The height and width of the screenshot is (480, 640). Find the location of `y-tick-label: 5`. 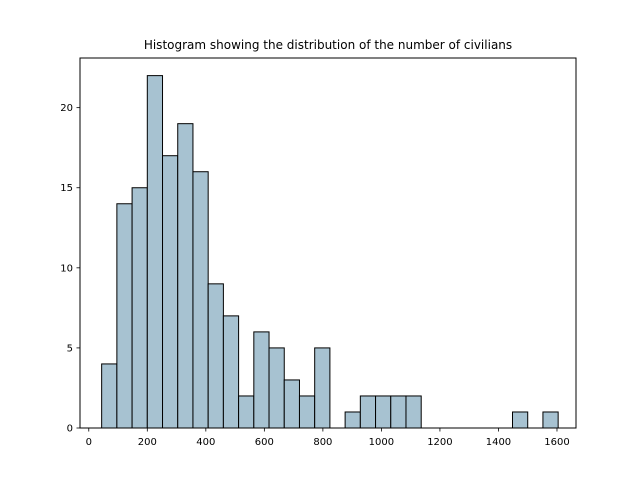

y-tick-label: 5 is located at coordinates (70, 348).